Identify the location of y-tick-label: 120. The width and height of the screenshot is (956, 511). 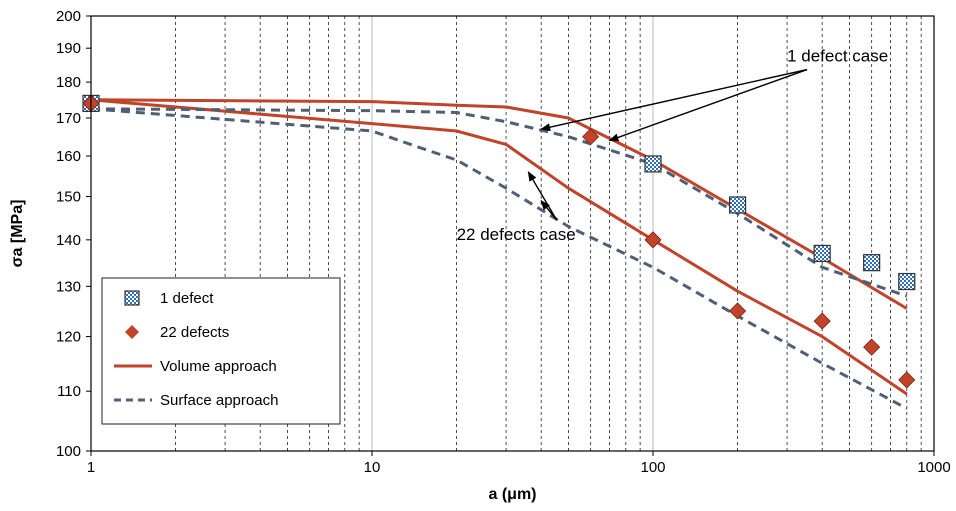
(68, 337).